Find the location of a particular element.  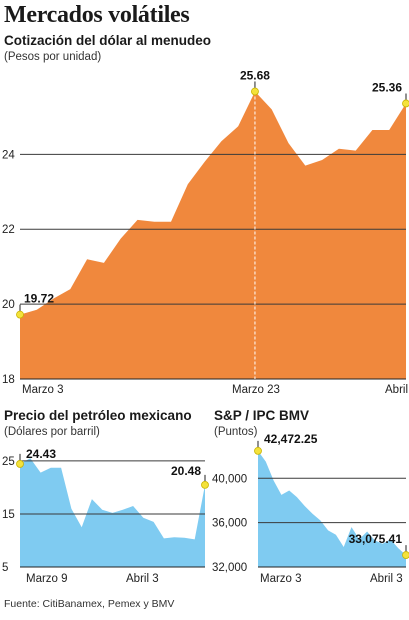

ipc-y-tick-label: 36,000 is located at coordinates (229, 524).